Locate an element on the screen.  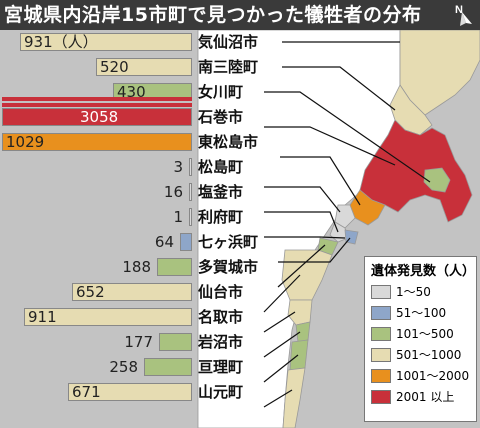
municipality-row: 3058 石巻市 is located at coordinates (240, 112).